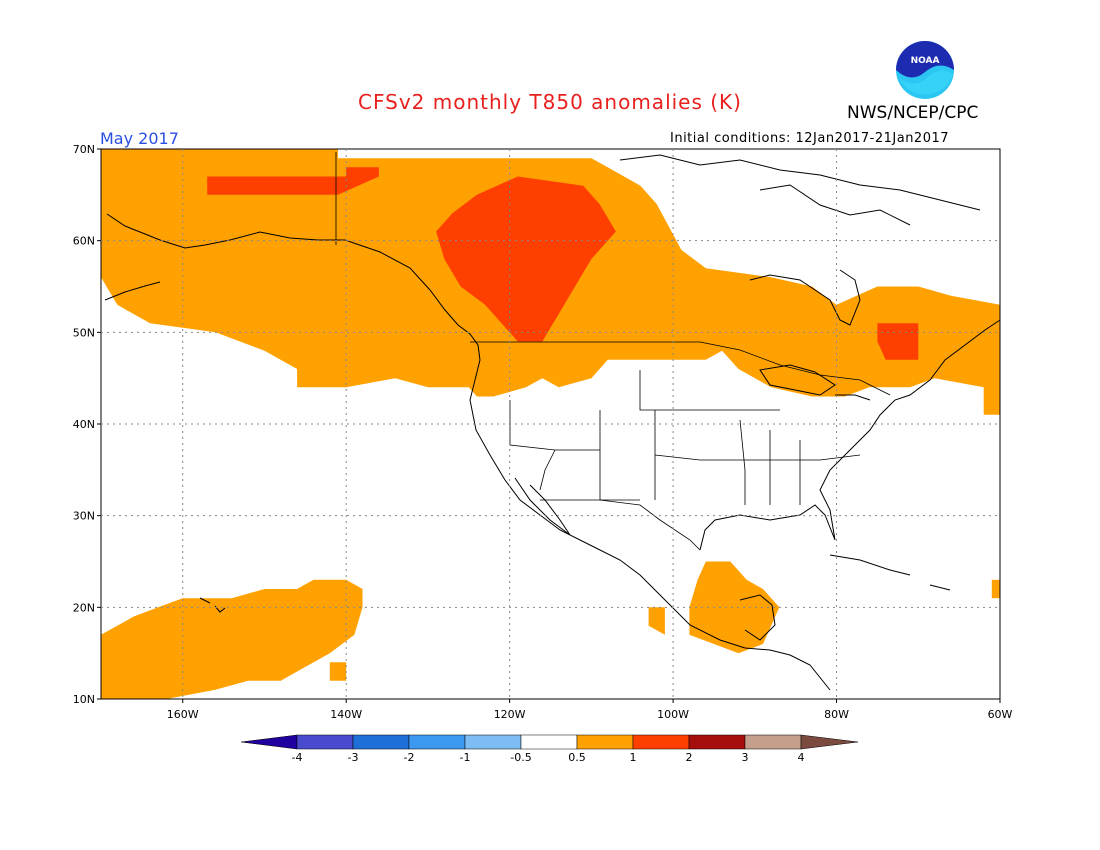 Image resolution: width=1100 pixels, height=850 pixels. What do you see at coordinates (520, 757) in the screenshot?
I see `colorbar-label: -0.5` at bounding box center [520, 757].